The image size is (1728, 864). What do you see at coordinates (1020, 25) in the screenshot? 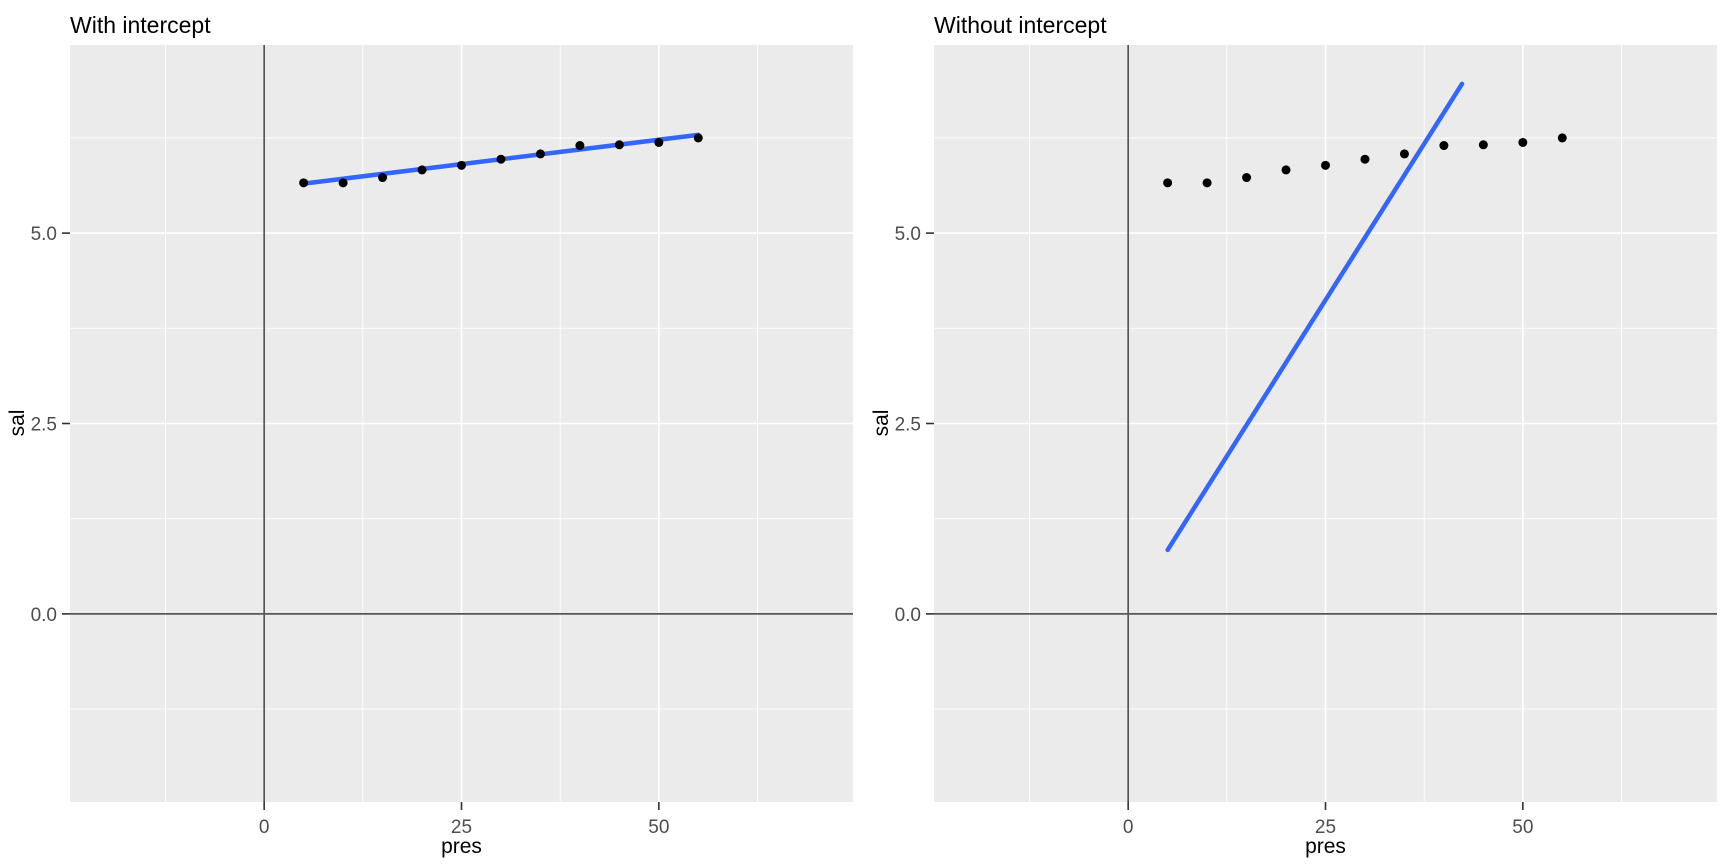
I see `chart-title: Without intercept` at bounding box center [1020, 25].